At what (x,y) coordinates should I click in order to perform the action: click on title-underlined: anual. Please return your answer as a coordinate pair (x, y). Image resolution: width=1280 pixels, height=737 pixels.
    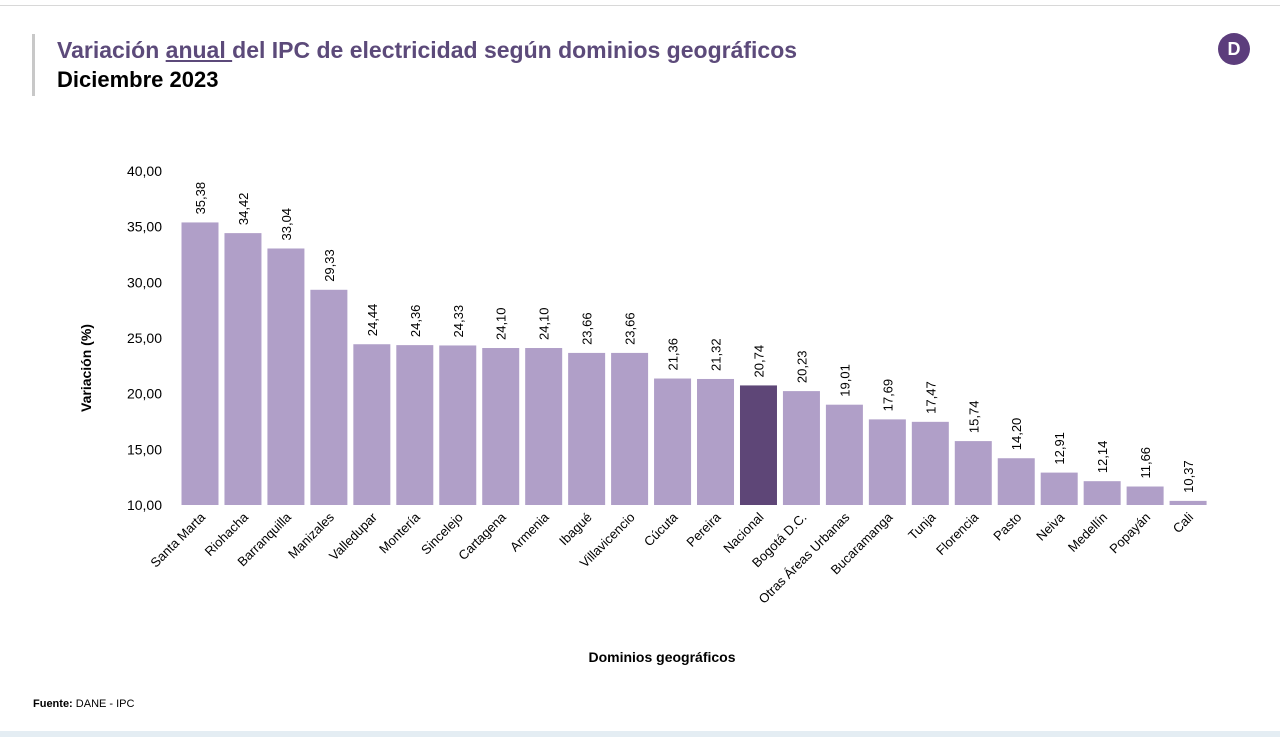
    Looking at the image, I should click on (199, 50).